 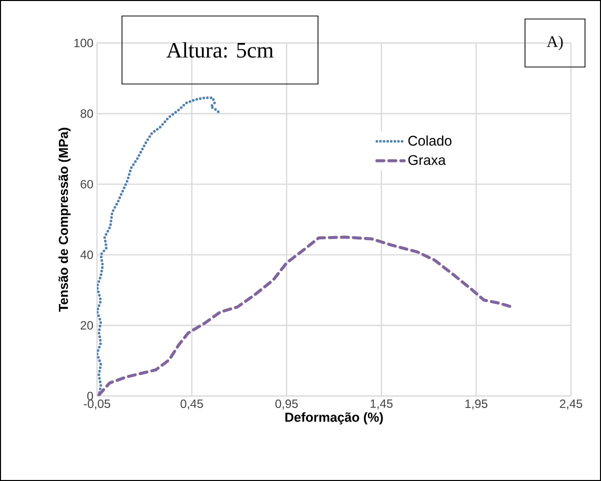 I want to click on x-tick-label: 2,45, so click(x=571, y=405).